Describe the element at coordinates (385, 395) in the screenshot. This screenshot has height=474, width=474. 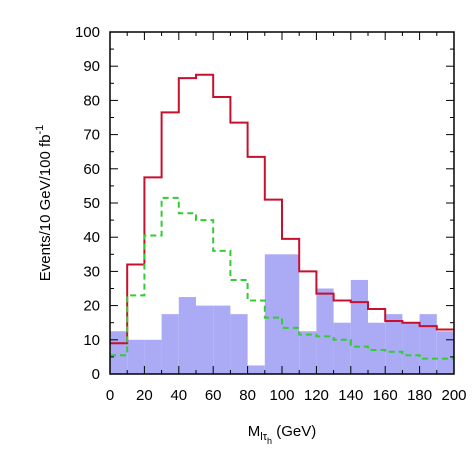
I see `x-tick-label: 160` at that location.